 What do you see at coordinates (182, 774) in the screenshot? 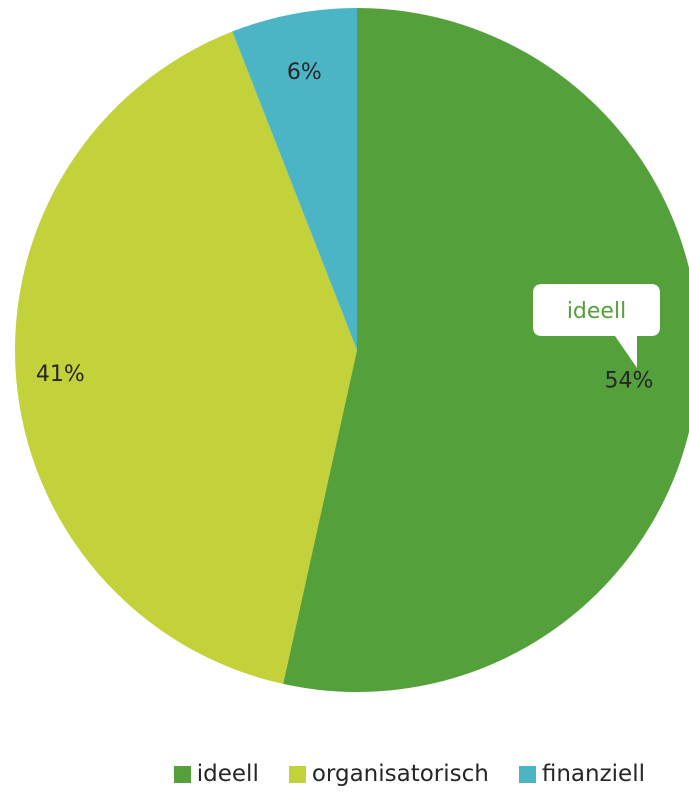
I see `legend-swatch-ideell` at bounding box center [182, 774].